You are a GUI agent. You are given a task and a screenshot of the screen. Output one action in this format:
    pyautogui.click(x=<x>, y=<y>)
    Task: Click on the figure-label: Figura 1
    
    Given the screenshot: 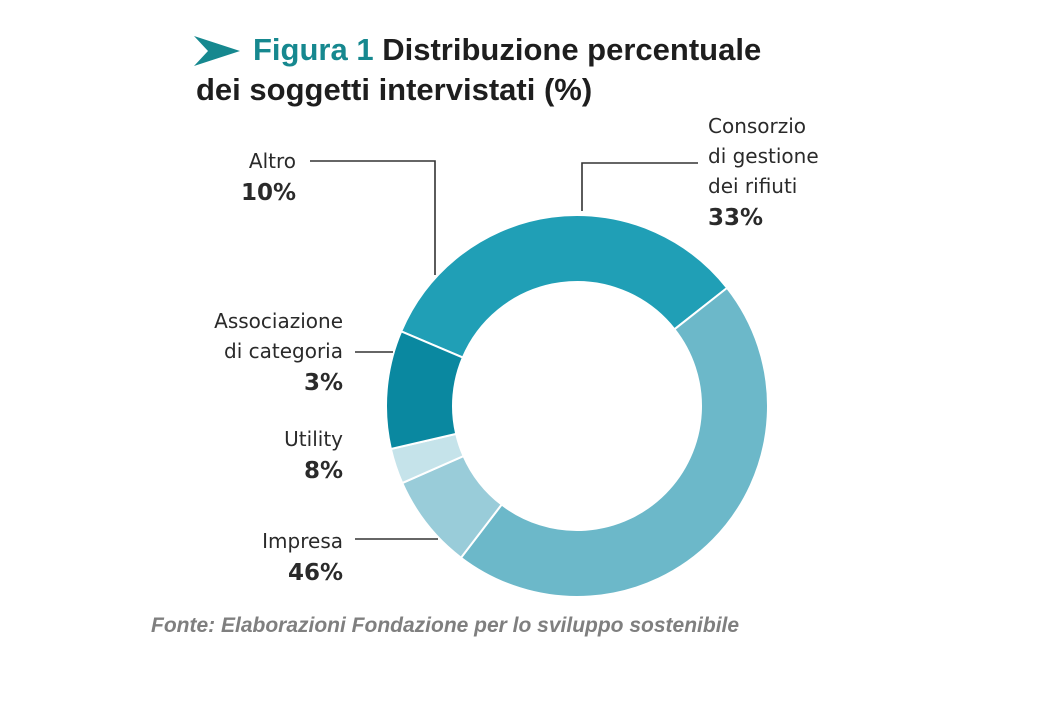 What is the action you would take?
    pyautogui.click(x=313, y=49)
    